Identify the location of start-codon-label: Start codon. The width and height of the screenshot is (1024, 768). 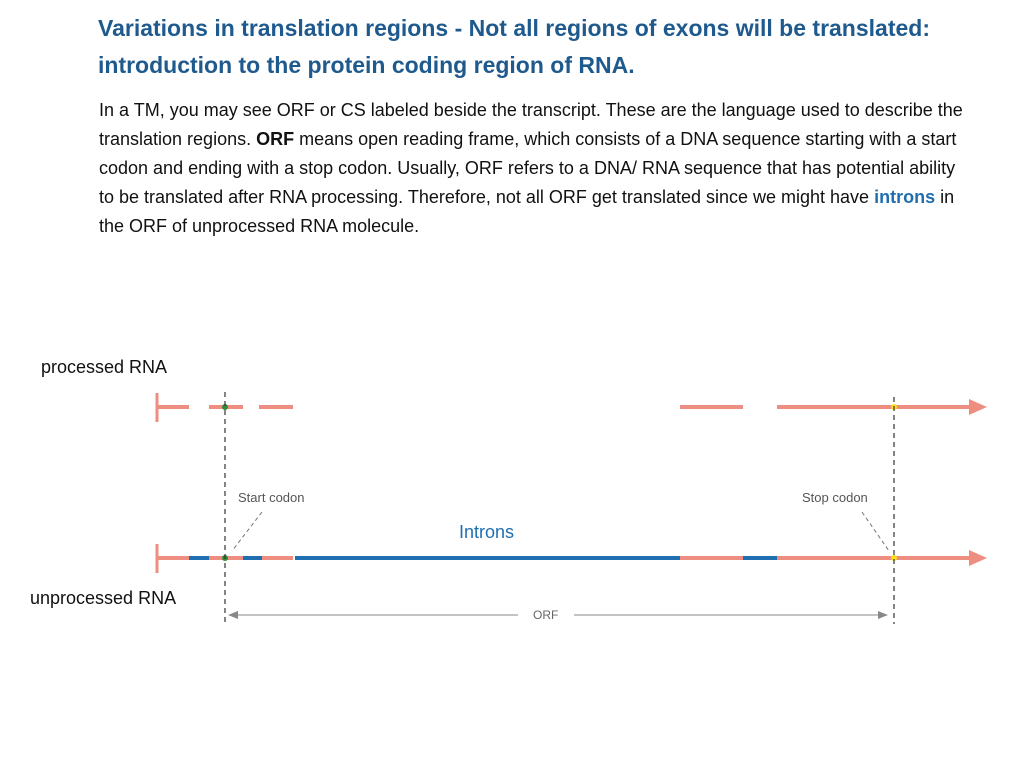
(271, 497).